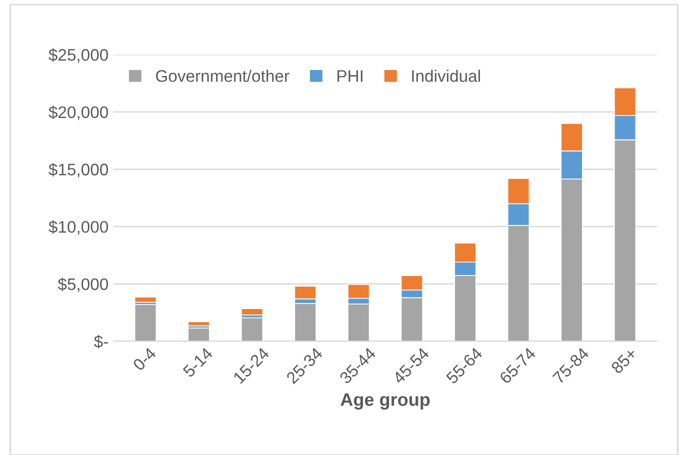 This screenshot has width=688, height=455. Describe the element at coordinates (350, 76) in the screenshot. I see `legend-label: PHI` at that location.